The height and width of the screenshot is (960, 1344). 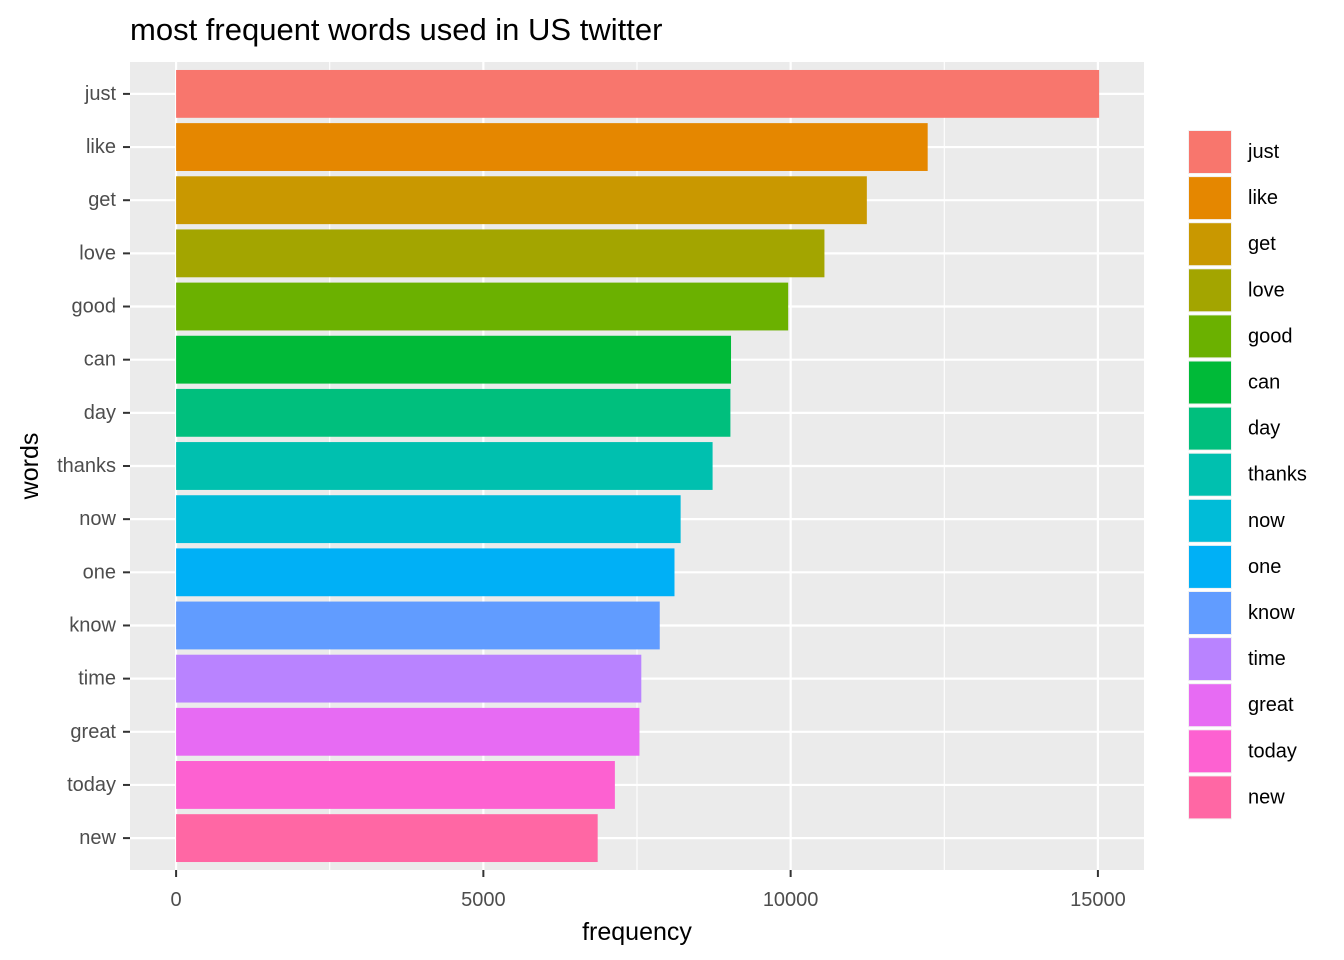 I want to click on chart-title: most frequent words used in US twitter, so click(x=396, y=29).